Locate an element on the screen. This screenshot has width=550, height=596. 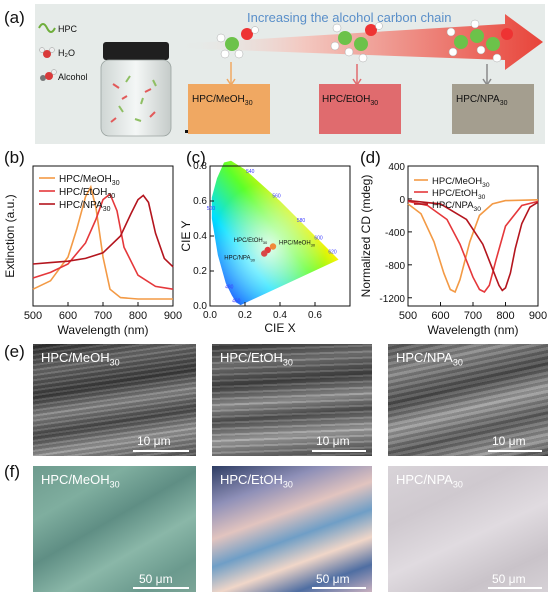
sem-meoh-scale-bar is located at coordinates (161, 451).